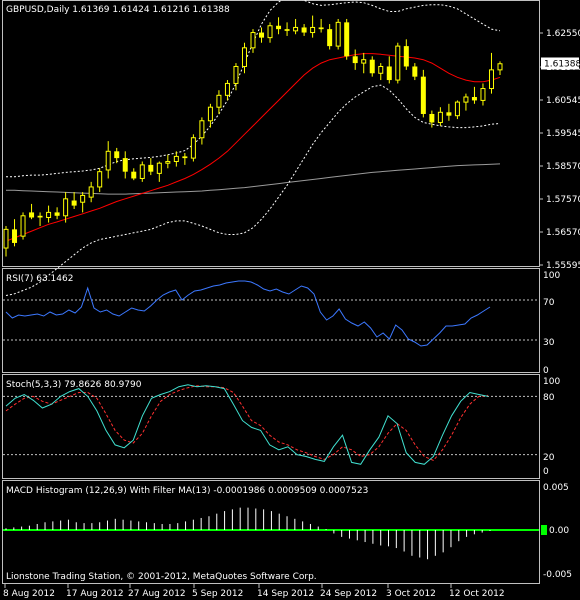 The height and width of the screenshot is (600, 580). What do you see at coordinates (217, 594) in the screenshot?
I see `date-tick-label: 5 Sep 2012` at bounding box center [217, 594].